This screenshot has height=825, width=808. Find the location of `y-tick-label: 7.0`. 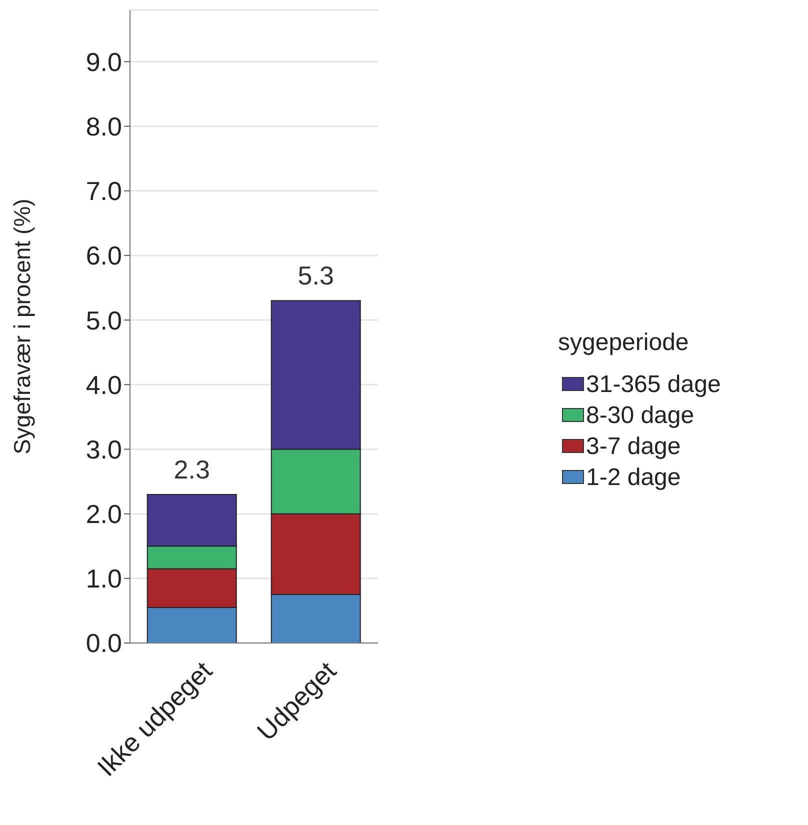

y-tick-label: 7.0 is located at coordinates (104, 191).